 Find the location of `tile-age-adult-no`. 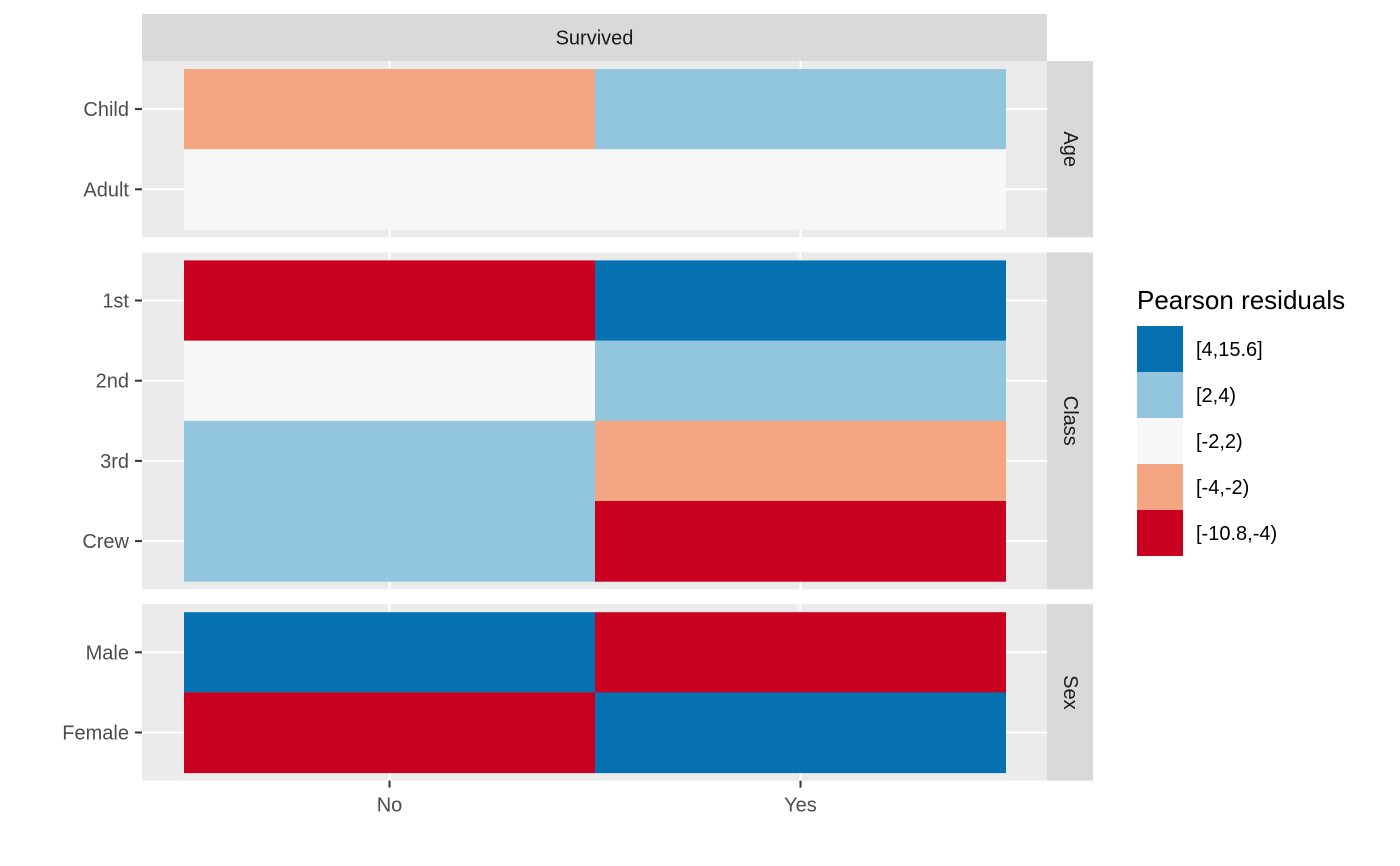

tile-age-adult-no is located at coordinates (390, 189).